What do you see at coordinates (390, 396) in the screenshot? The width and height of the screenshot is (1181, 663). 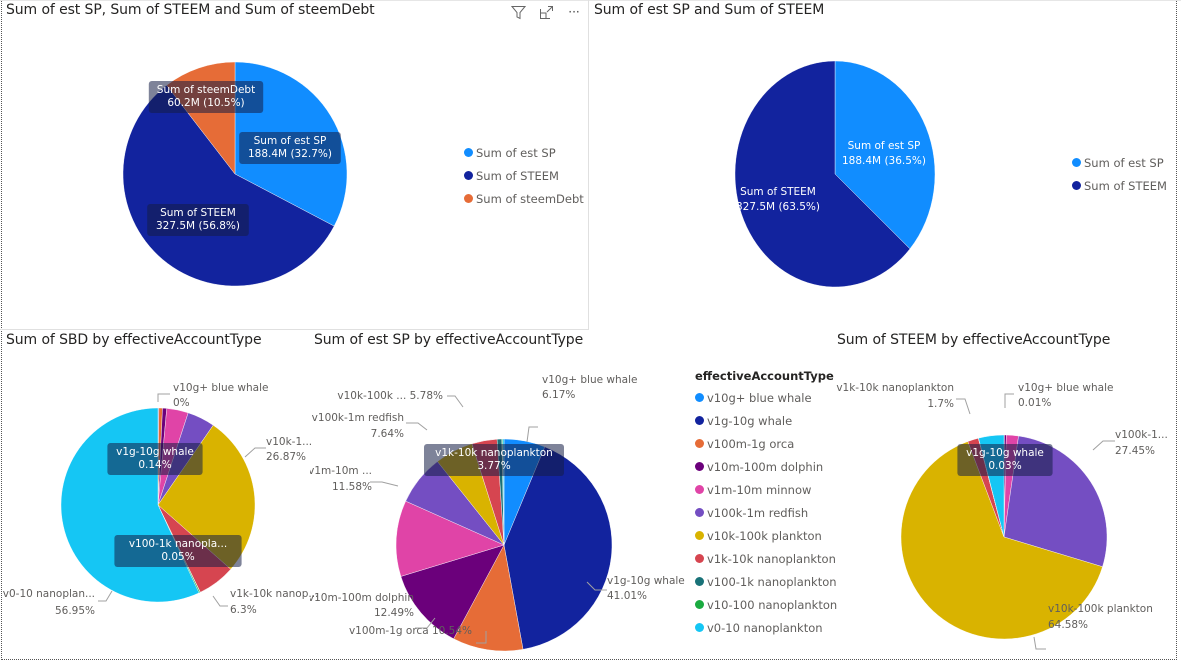 I see `data-label-v10k-100k-plankton: v10k-100k ... 5.78%` at bounding box center [390, 396].